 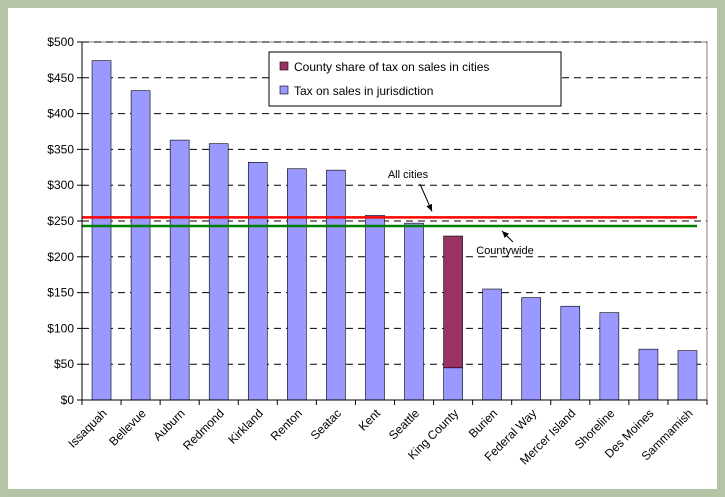 What do you see at coordinates (570, 353) in the screenshot?
I see `bar-mercer-island-s0` at bounding box center [570, 353].